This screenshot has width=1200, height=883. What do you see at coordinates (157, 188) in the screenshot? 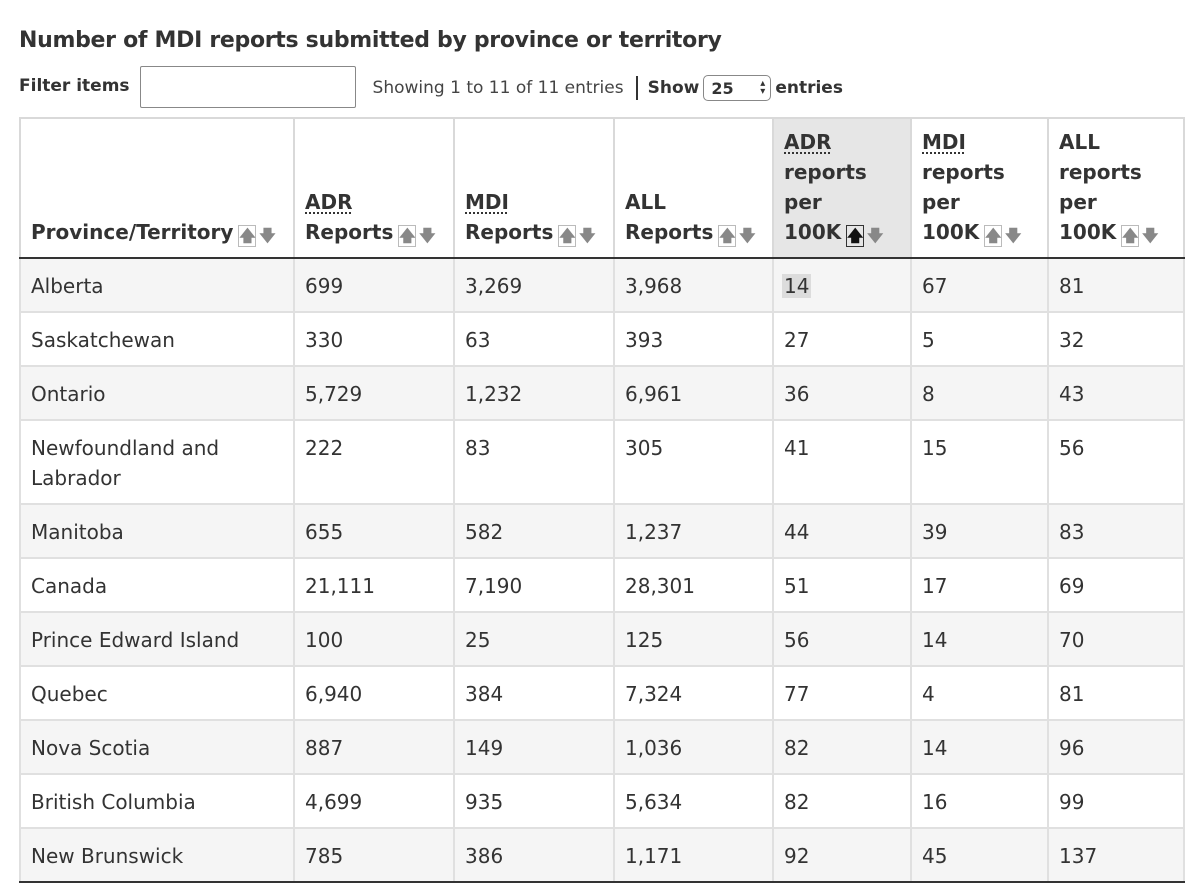
I see `column-header-province: Province/Territory 🡅 🡇` at bounding box center [157, 188].